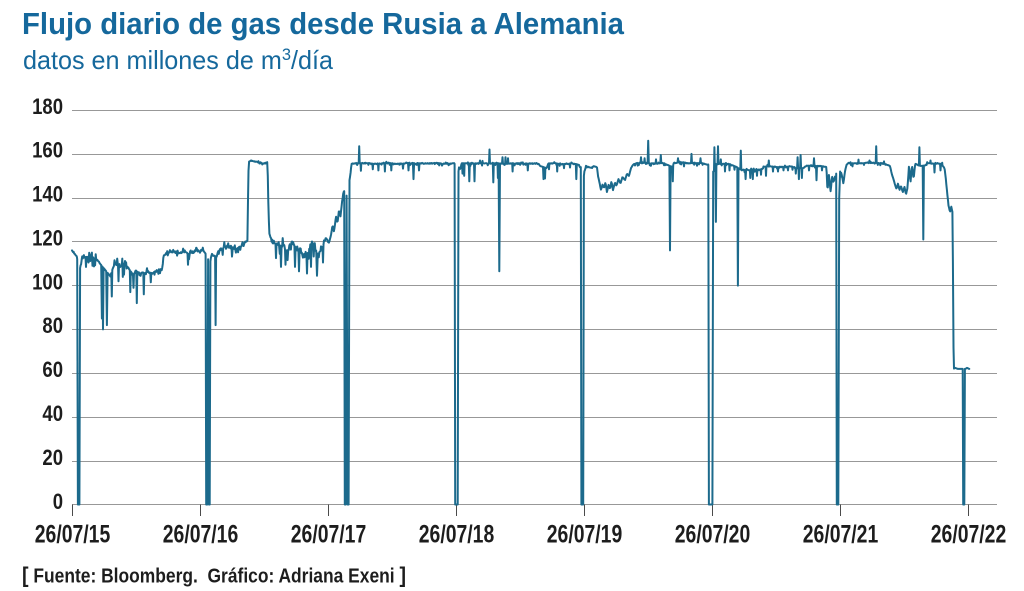 The image size is (1024, 591). What do you see at coordinates (585, 535) in the screenshot?
I see `svg-text: 26/07/19` at bounding box center [585, 535].